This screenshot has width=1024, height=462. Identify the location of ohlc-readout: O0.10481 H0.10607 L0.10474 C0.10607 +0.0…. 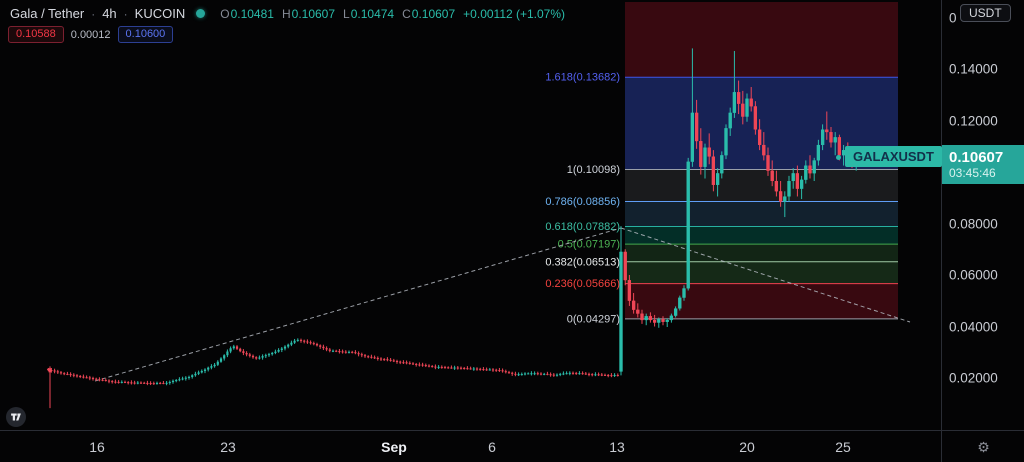
(393, 13).